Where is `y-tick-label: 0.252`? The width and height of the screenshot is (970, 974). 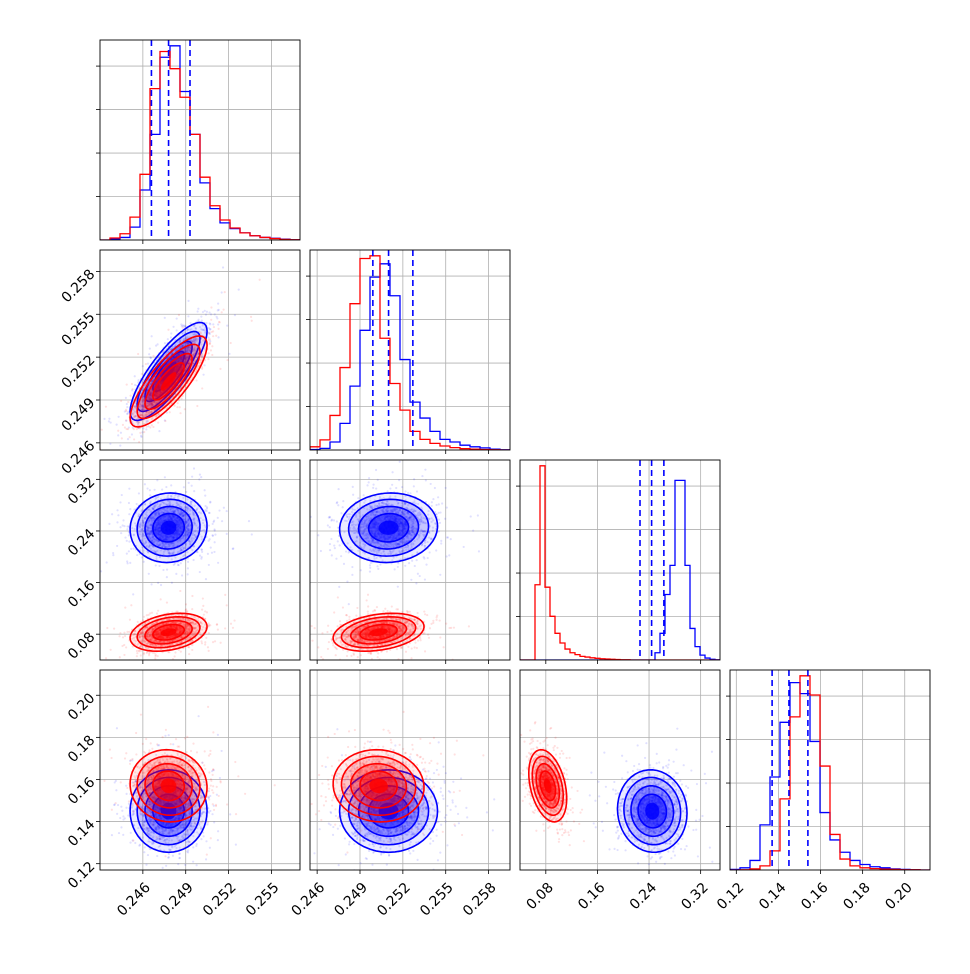
y-tick-label: 0.252 is located at coordinates (79, 372).